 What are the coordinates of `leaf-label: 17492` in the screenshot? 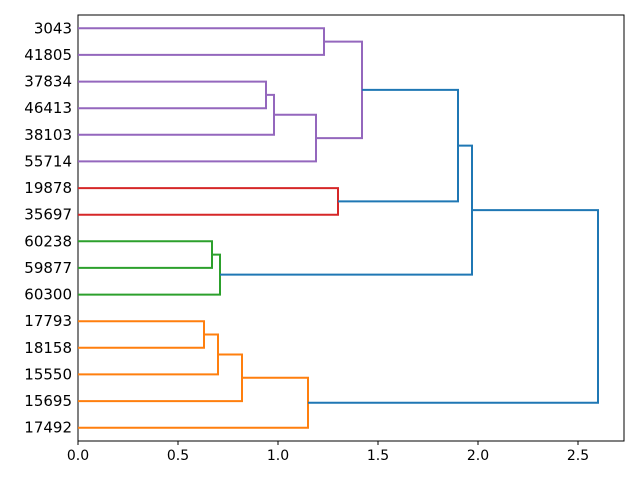 It's located at (48, 428).